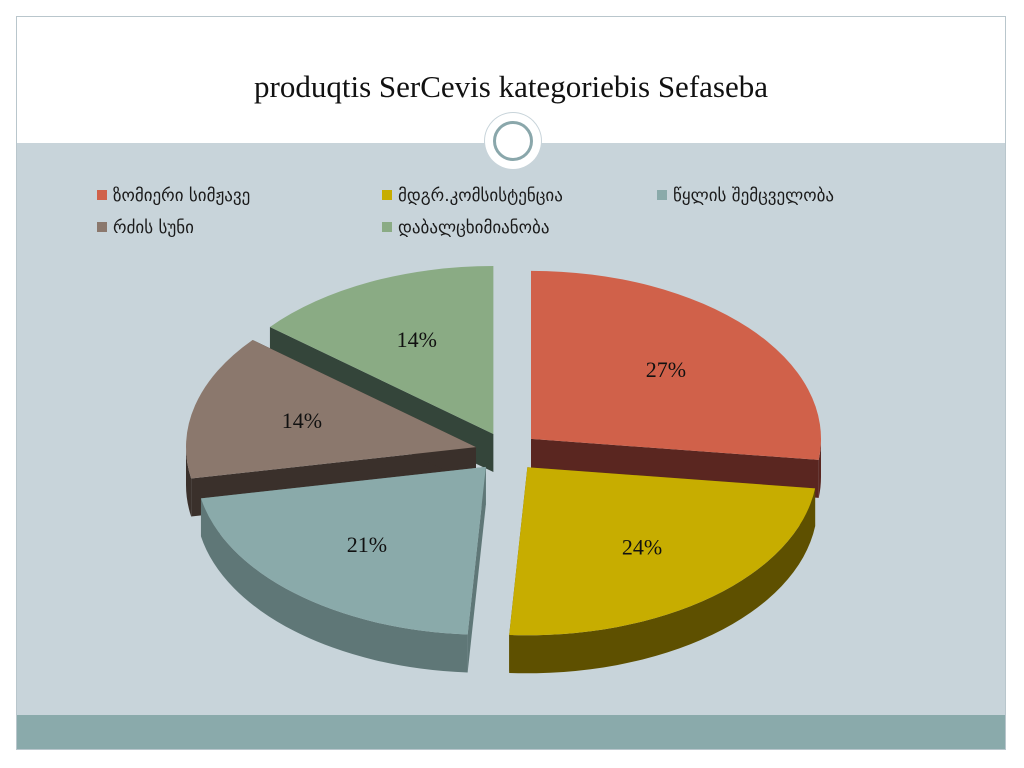 The height and width of the screenshot is (768, 1024). I want to click on pie-data-label: 24%, so click(642, 547).